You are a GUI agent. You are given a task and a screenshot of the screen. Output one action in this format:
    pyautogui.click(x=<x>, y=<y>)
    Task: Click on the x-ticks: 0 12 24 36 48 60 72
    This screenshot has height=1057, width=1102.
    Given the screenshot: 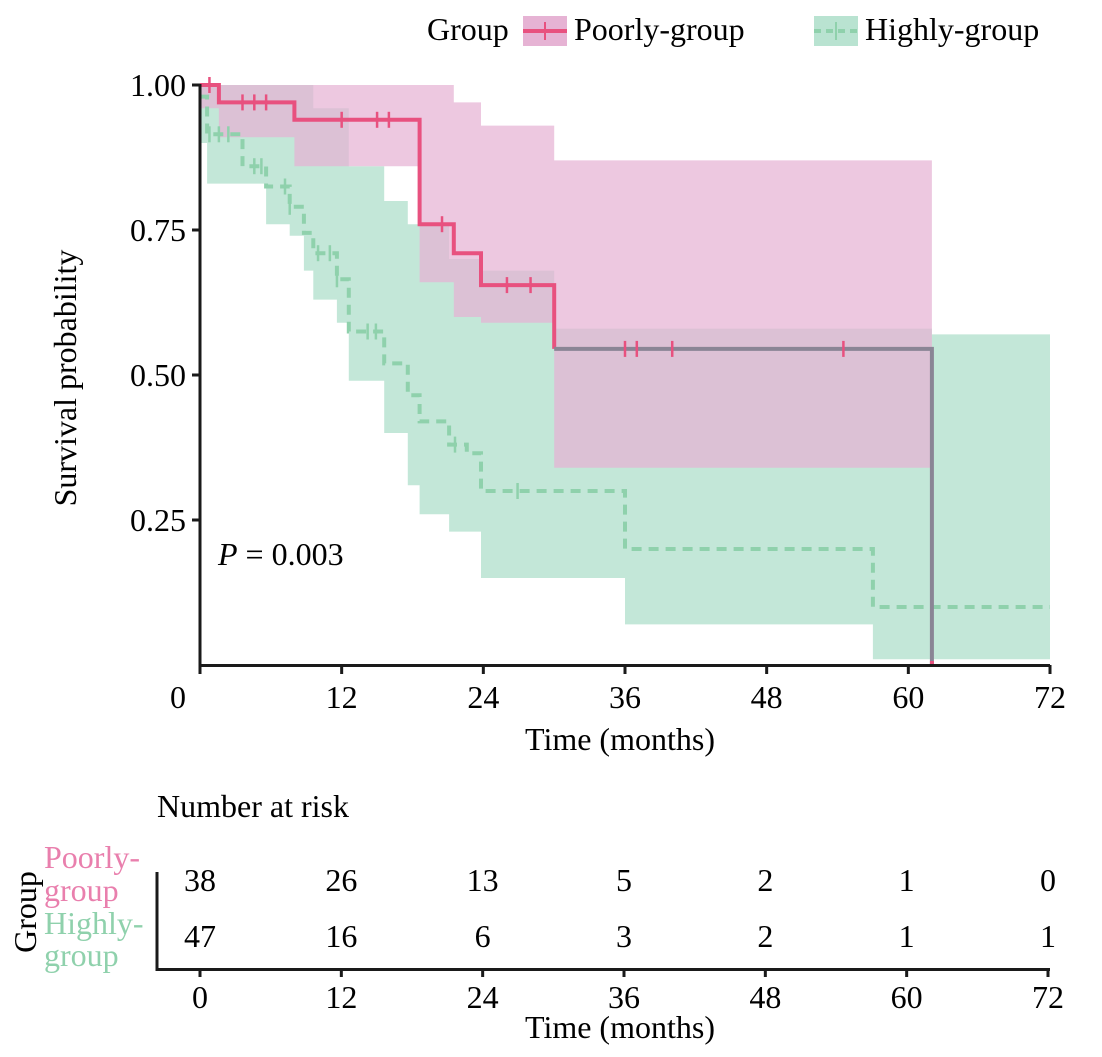 What is the action you would take?
    pyautogui.click(x=618, y=690)
    